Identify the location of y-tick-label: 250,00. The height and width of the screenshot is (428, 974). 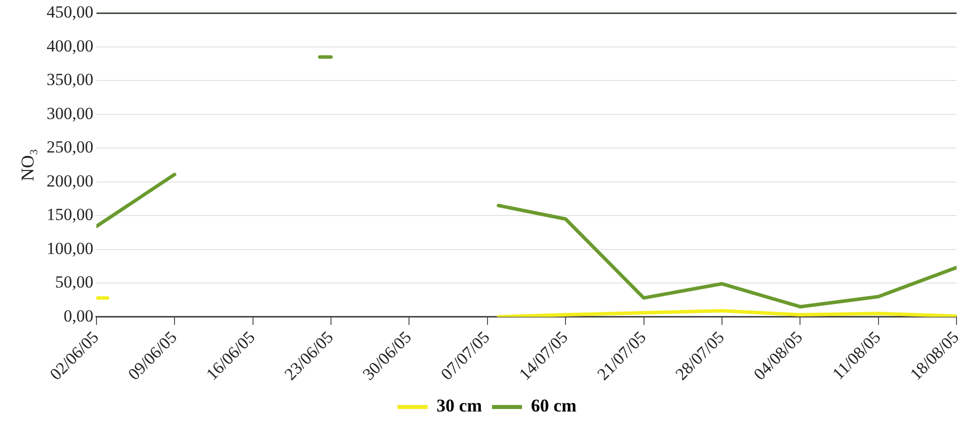
(70, 147).